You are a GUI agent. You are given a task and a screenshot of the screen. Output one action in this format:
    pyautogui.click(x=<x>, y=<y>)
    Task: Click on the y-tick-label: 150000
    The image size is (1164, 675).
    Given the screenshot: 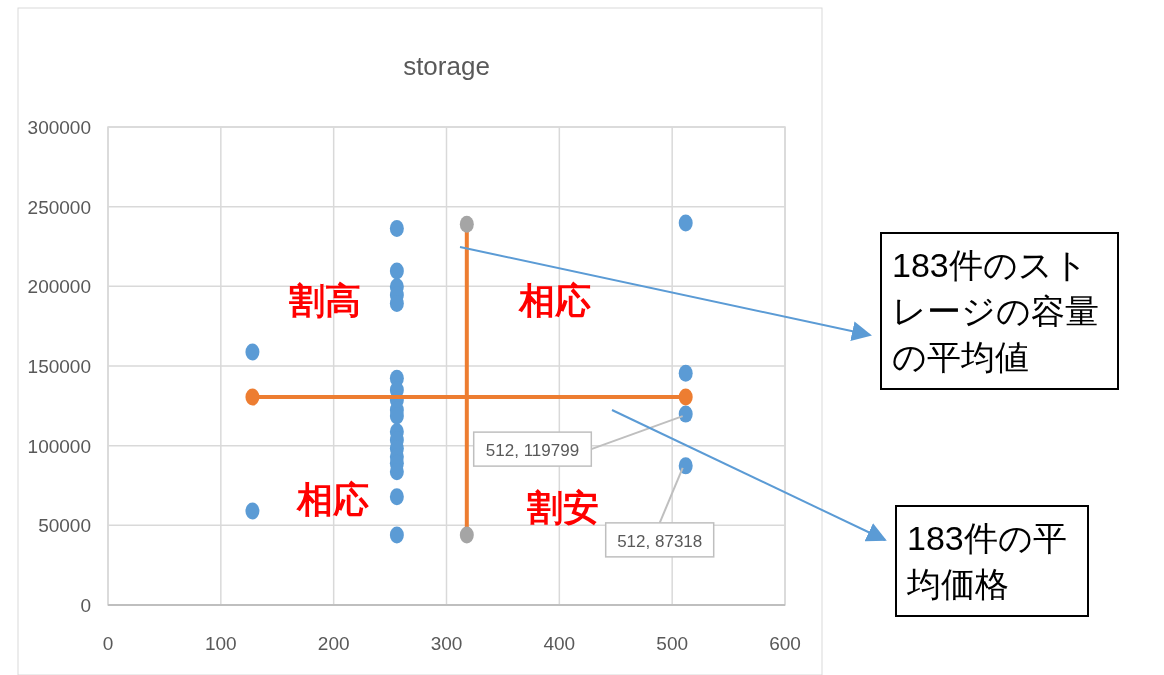 What is the action you would take?
    pyautogui.click(x=59, y=366)
    